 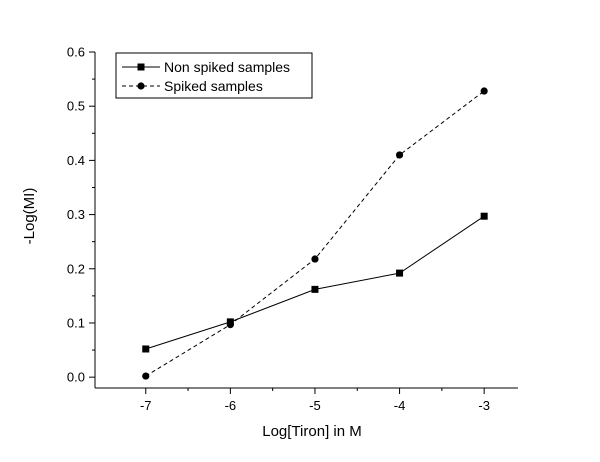 I want to click on legend-entry: Spiked samples, so click(x=192, y=86).